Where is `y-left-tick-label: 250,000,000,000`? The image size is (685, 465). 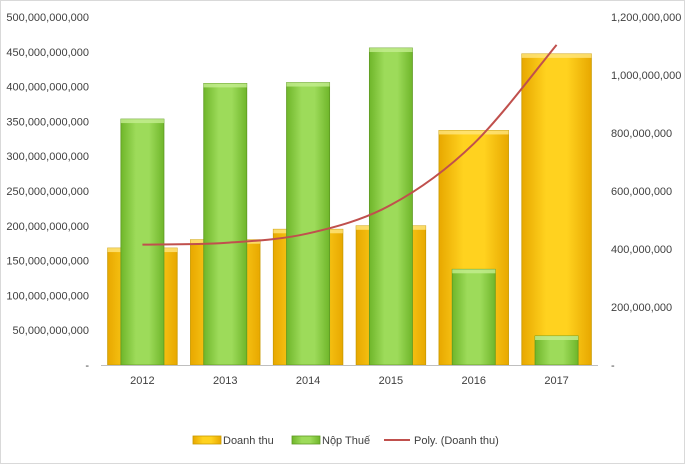
y-left-tick-label: 250,000,000,000 is located at coordinates (47, 192).